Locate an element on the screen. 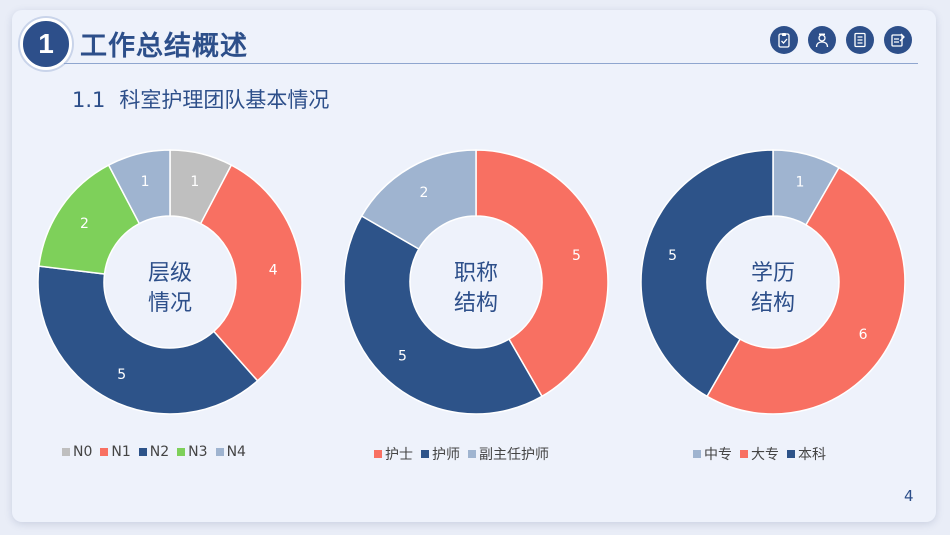 The image size is (950, 535). checklist-icon is located at coordinates (898, 40).